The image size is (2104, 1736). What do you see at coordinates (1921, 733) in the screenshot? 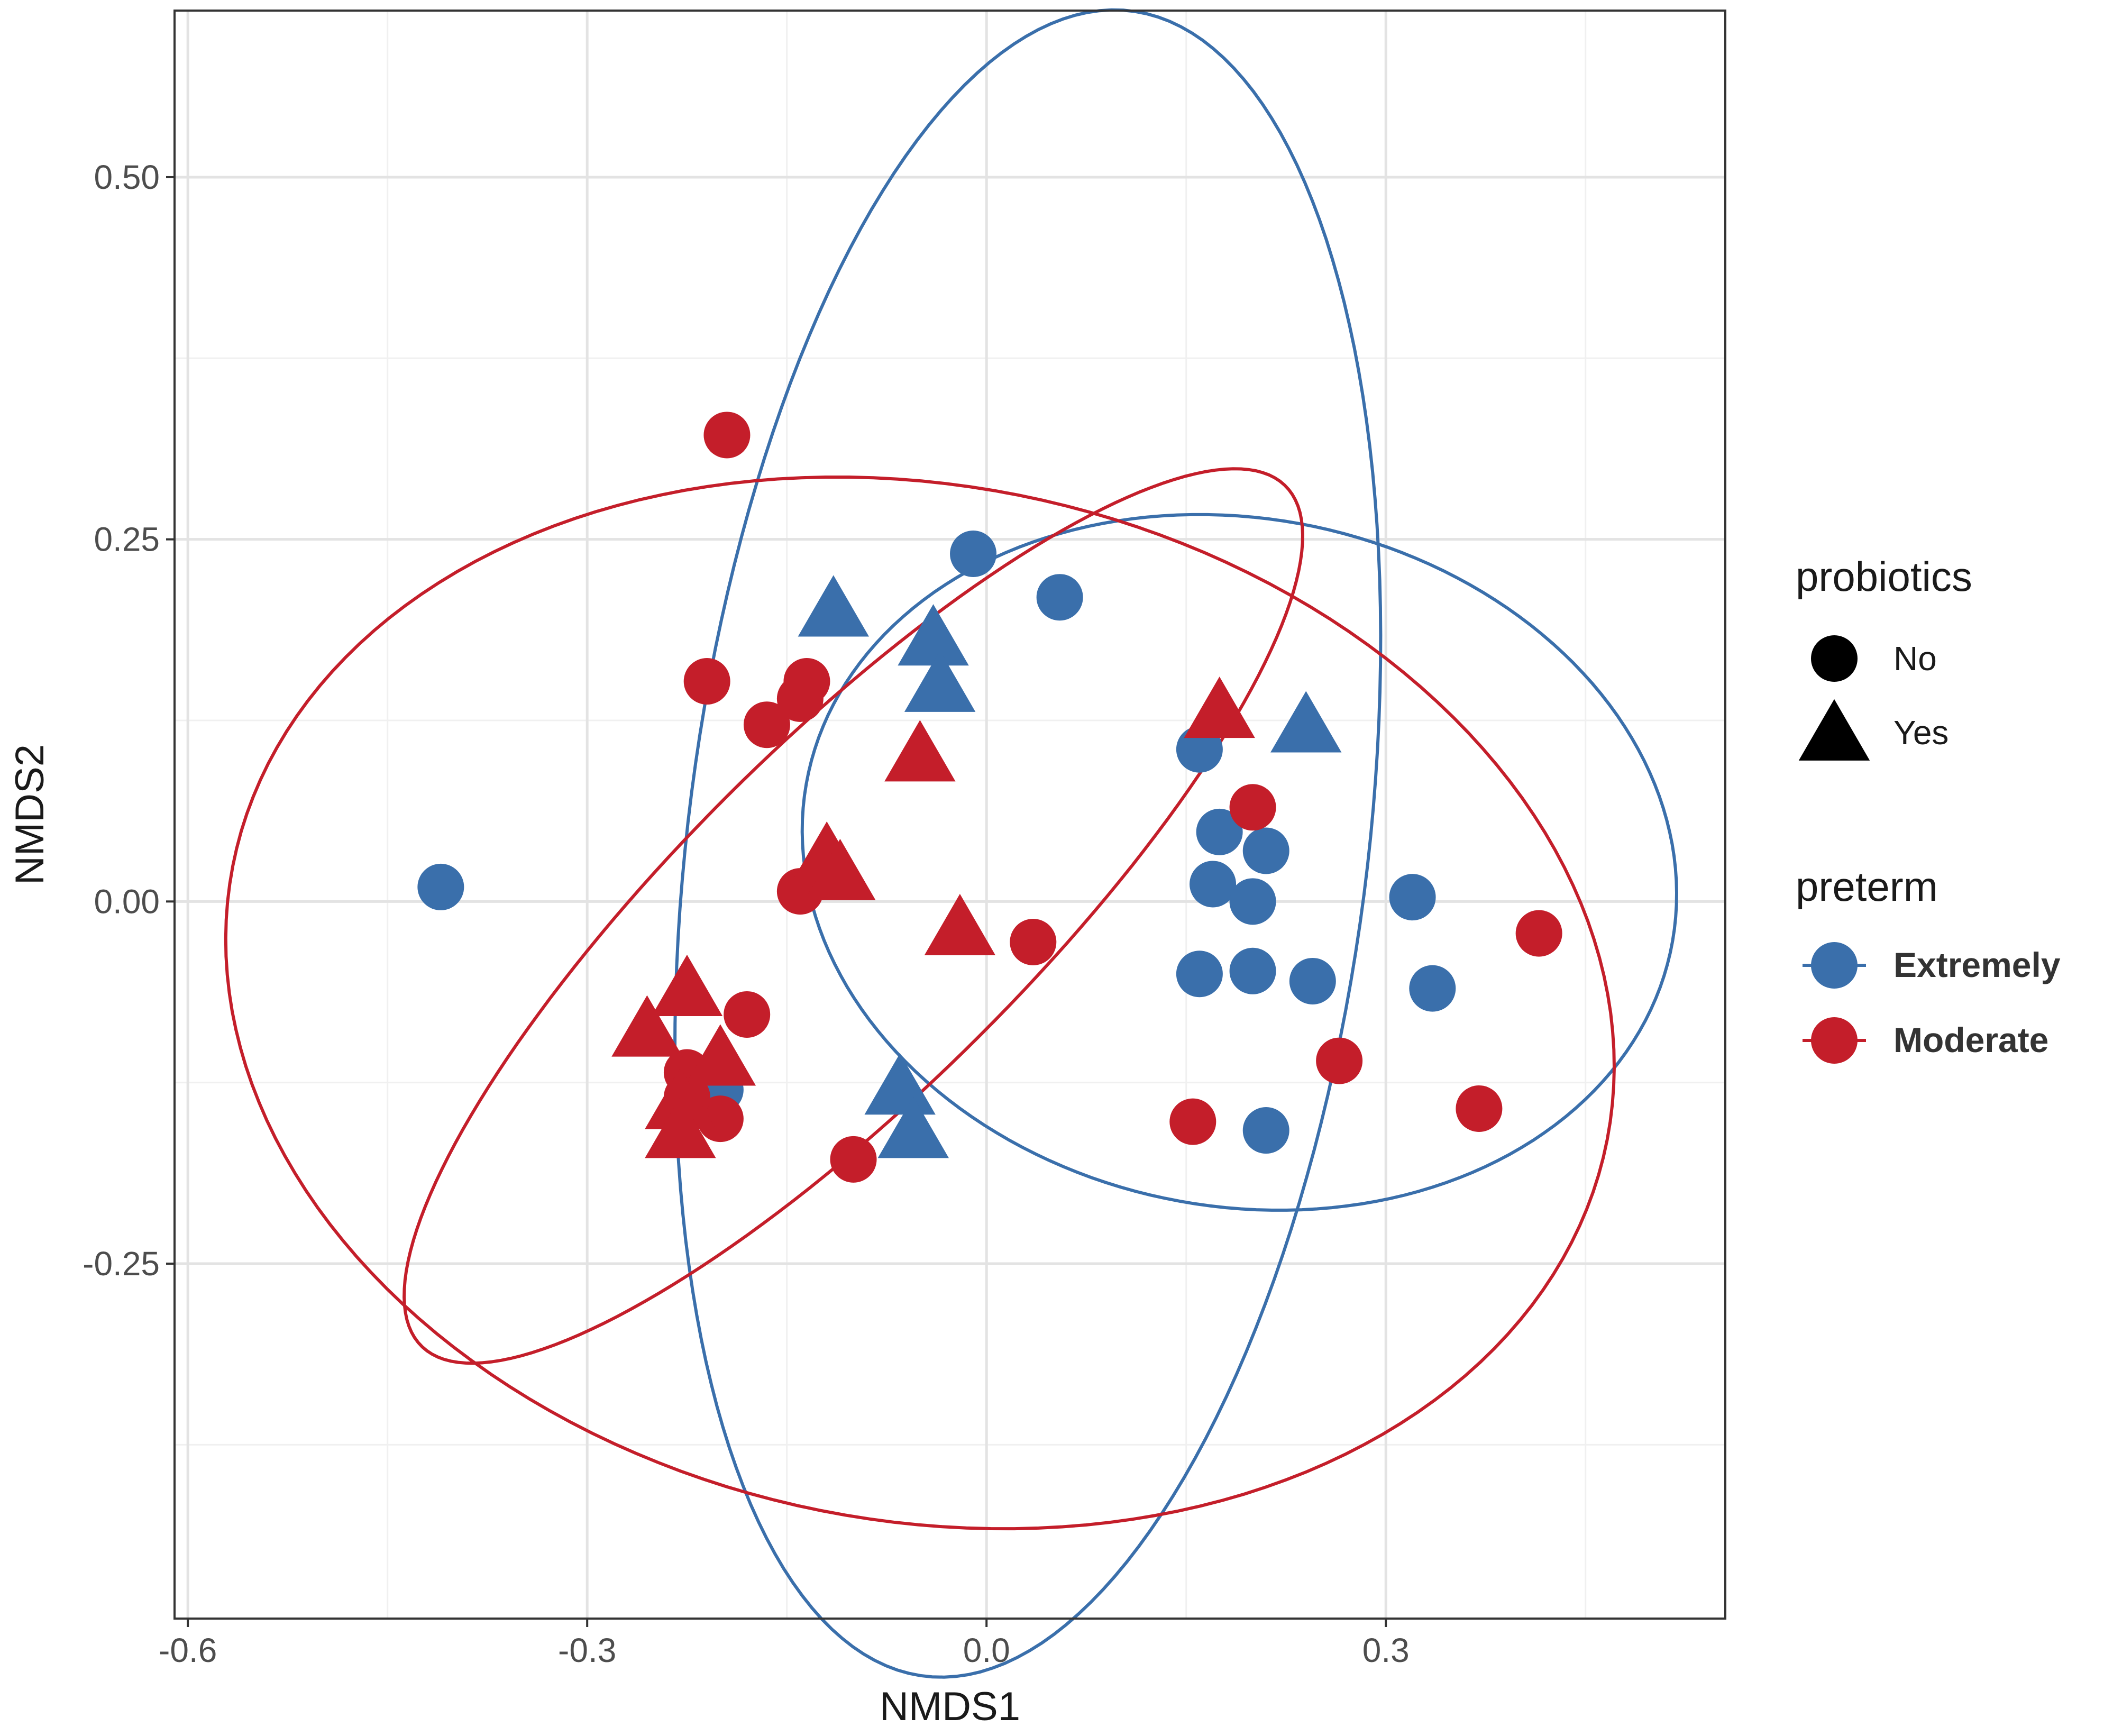
I see `legend-label-yes: Yes` at bounding box center [1921, 733].